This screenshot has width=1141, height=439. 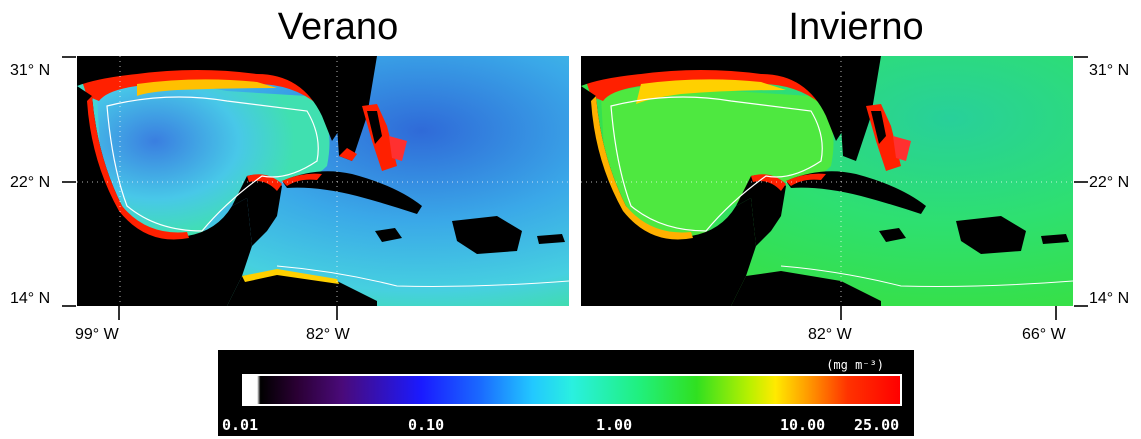 What do you see at coordinates (426, 425) in the screenshot?
I see `colorbar-tick: 0.10` at bounding box center [426, 425].